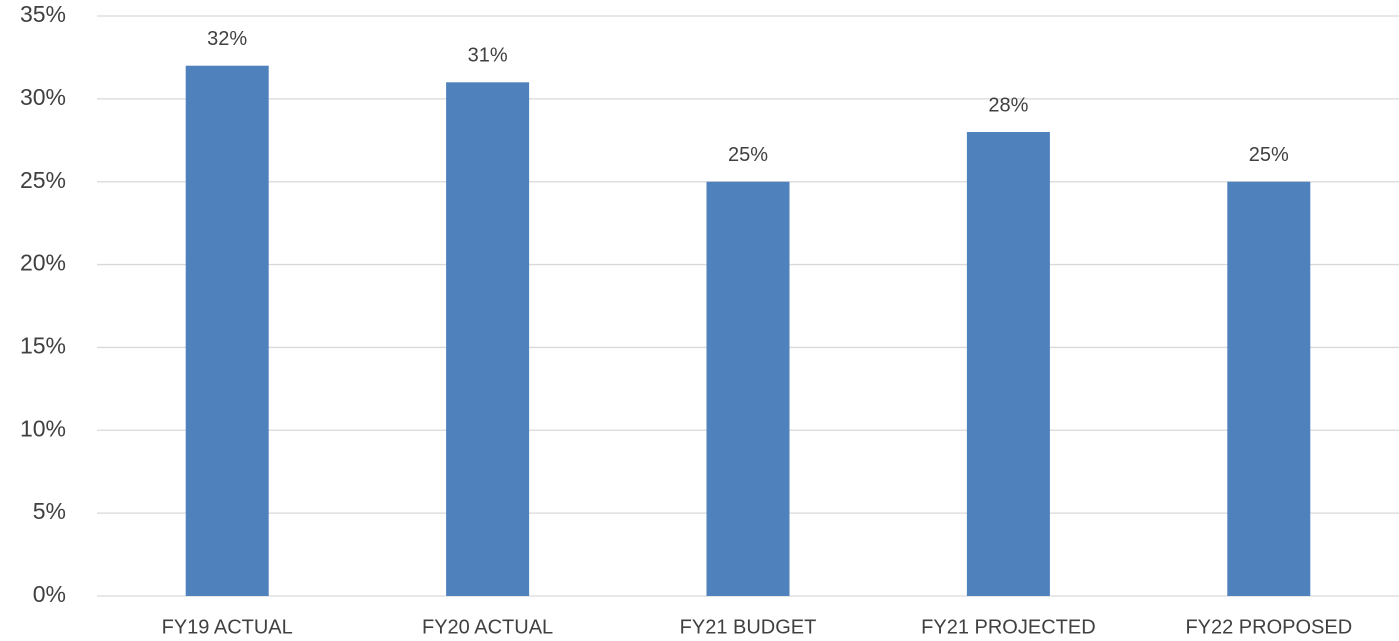 The image size is (1399, 641). What do you see at coordinates (227, 627) in the screenshot?
I see `x-tick-label: FY19 ACTUAL` at bounding box center [227, 627].